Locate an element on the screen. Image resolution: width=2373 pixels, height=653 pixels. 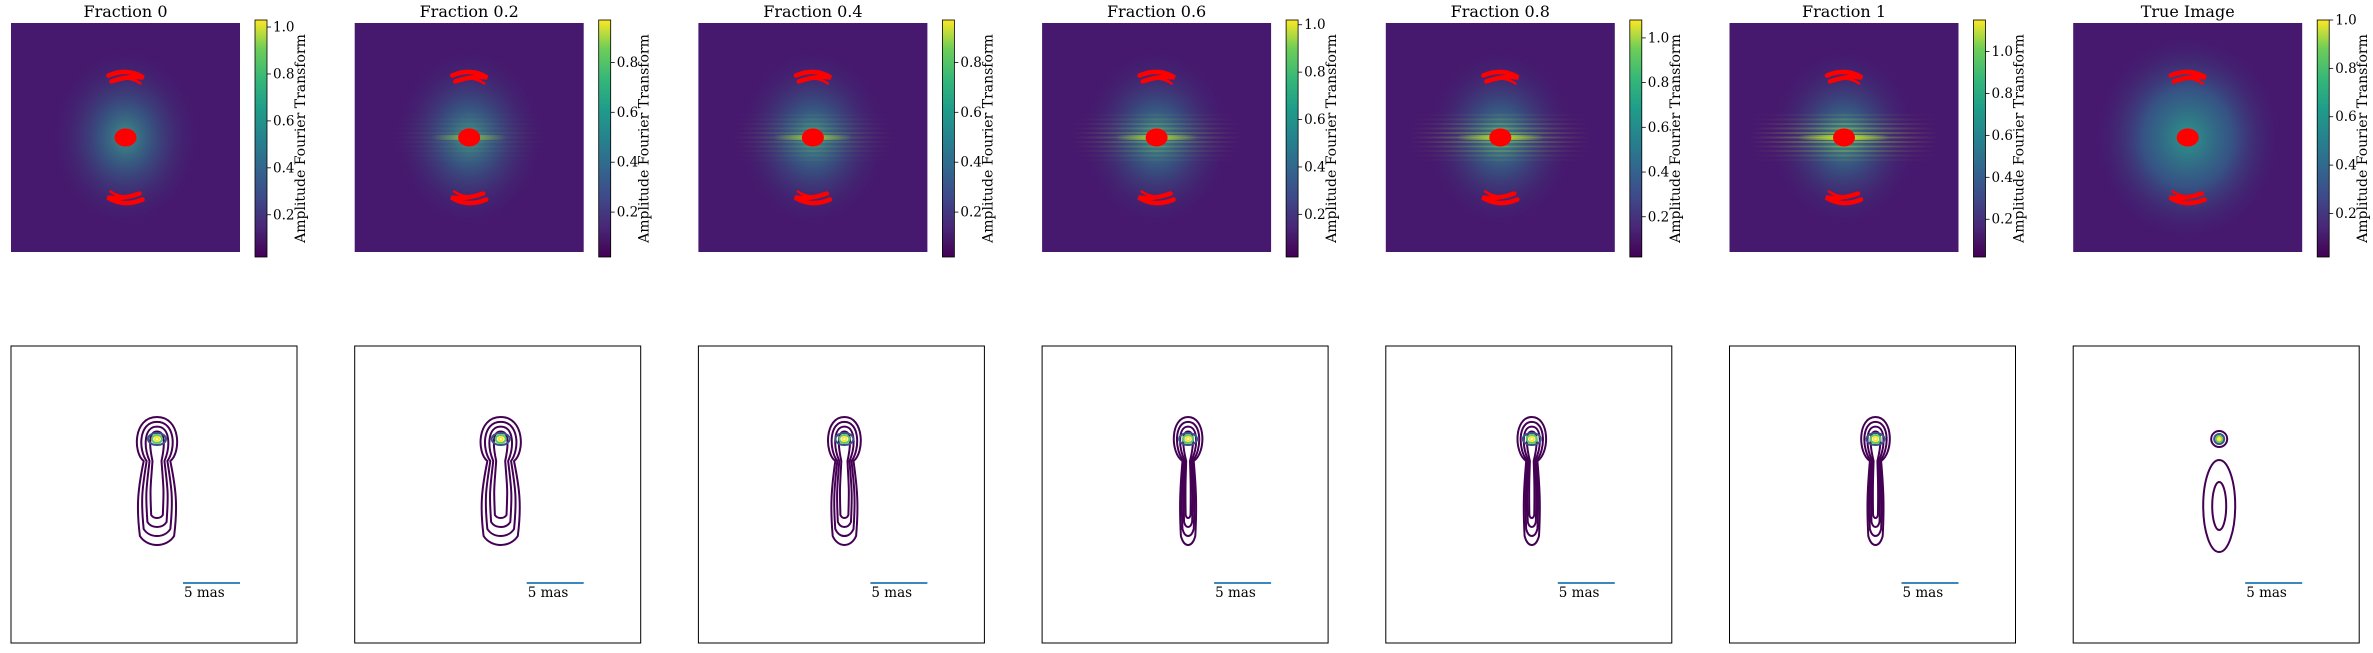
contour-panel-3: 5 mas is located at coordinates (1185, 494).